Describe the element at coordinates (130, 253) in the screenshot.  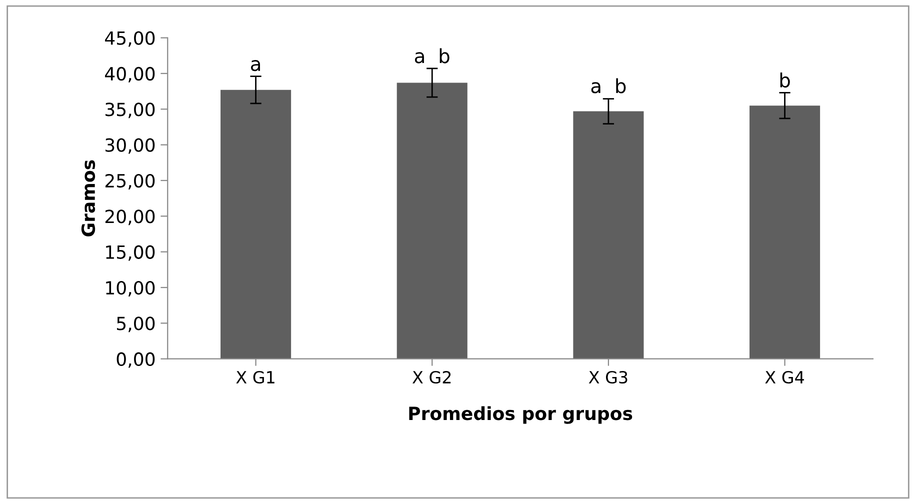
I see `y-tick-label: 15,00` at that location.